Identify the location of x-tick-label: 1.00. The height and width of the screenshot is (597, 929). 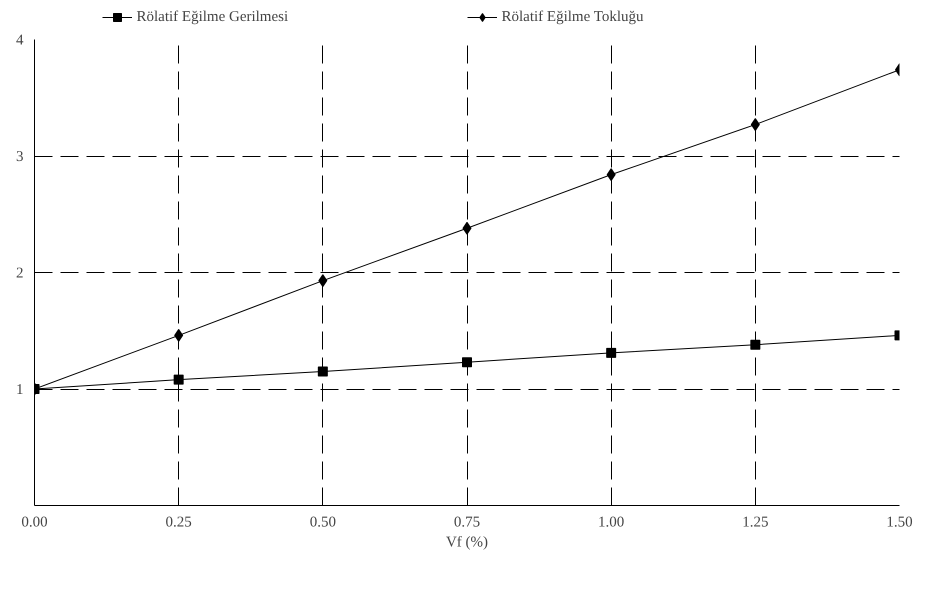
(611, 522).